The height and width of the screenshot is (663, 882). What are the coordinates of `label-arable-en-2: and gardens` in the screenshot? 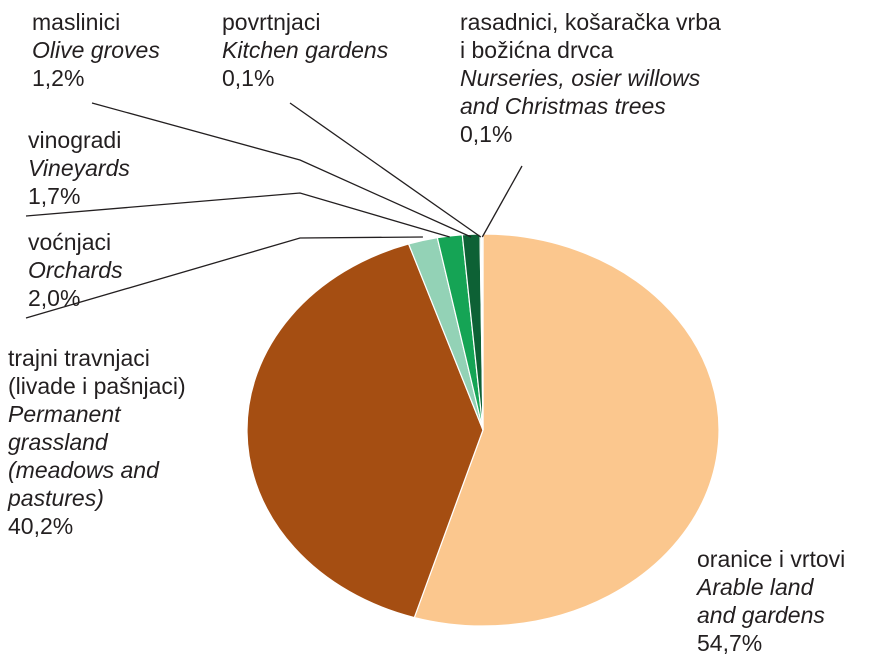 It's located at (771, 615).